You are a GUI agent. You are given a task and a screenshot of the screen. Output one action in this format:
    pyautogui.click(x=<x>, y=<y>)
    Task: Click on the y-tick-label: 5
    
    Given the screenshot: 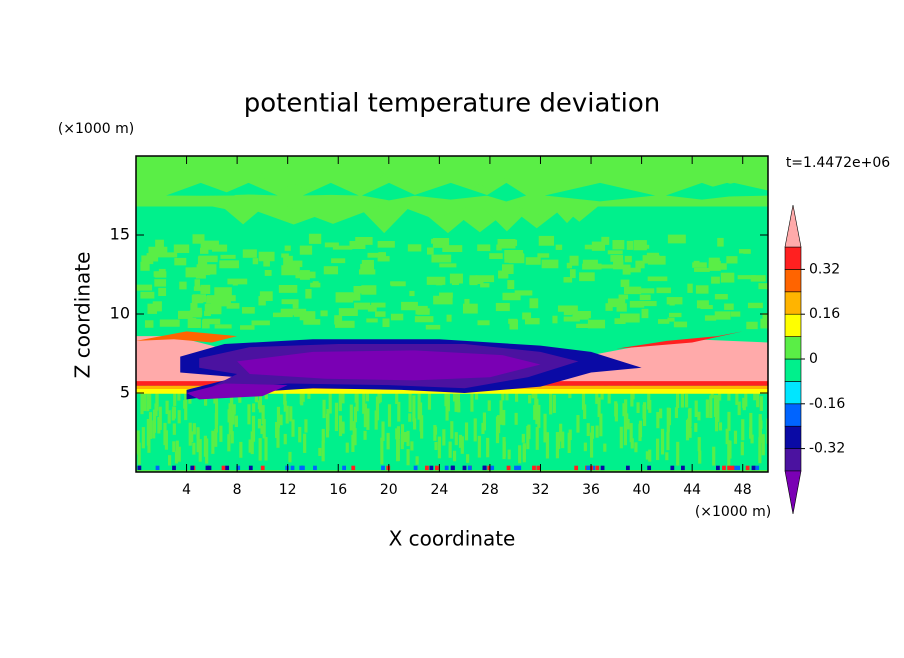 What is the action you would take?
    pyautogui.click(x=125, y=392)
    